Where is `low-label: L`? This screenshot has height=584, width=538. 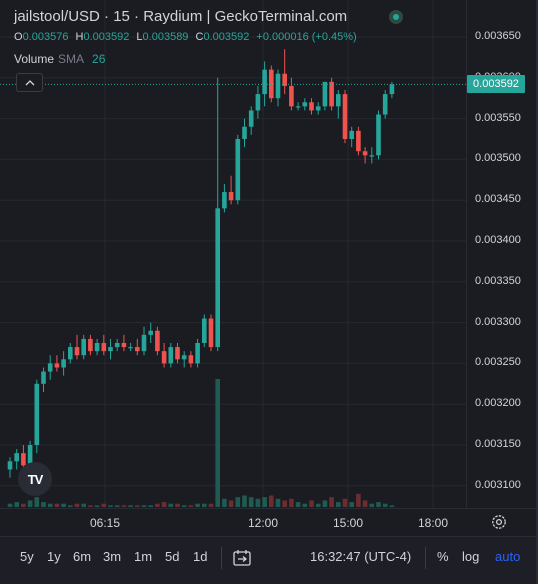 low-label: L is located at coordinates (139, 37).